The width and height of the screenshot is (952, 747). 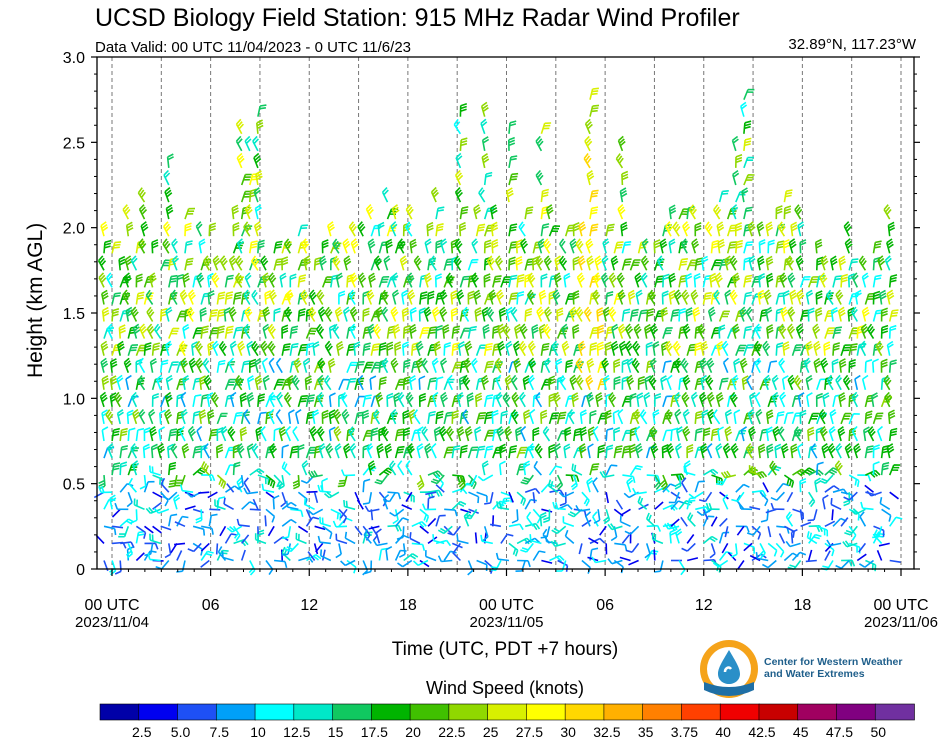 I want to click on location-label: 32.89°N, 117.23°W, so click(x=852, y=44).